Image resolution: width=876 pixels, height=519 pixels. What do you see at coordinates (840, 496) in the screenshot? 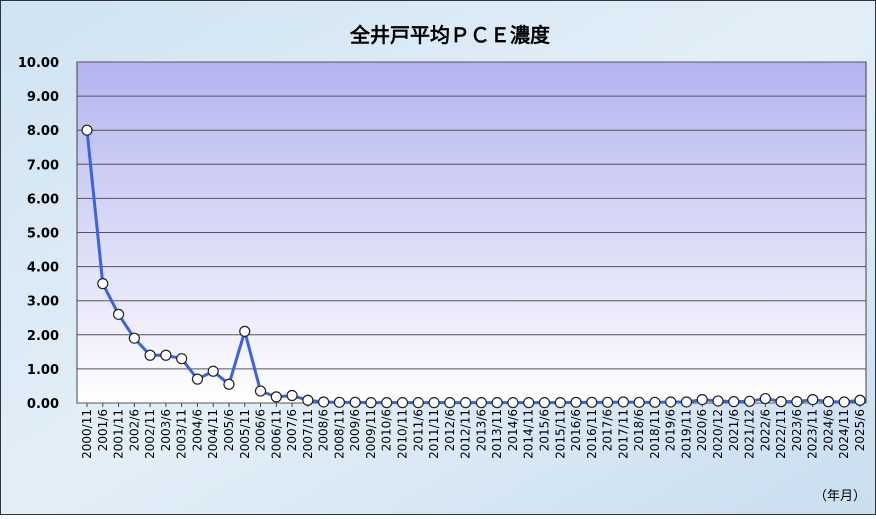
I see `x-axis-label: （年月）` at bounding box center [840, 496].